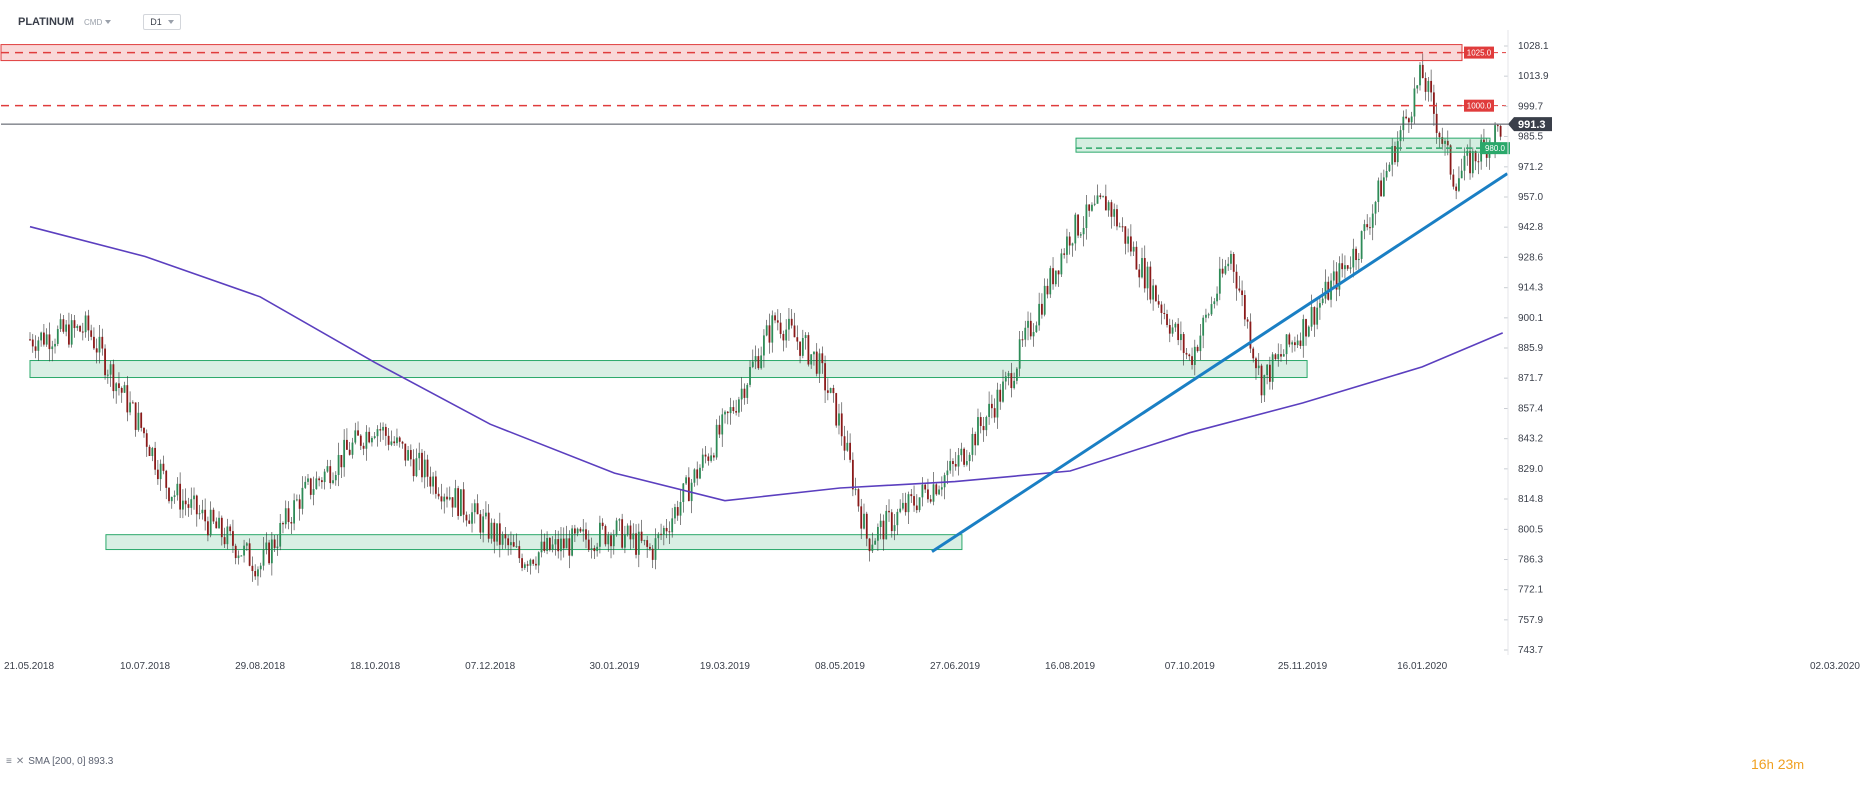  What do you see at coordinates (1530, 560) in the screenshot?
I see `y-tick-label: 786.3` at bounding box center [1530, 560].